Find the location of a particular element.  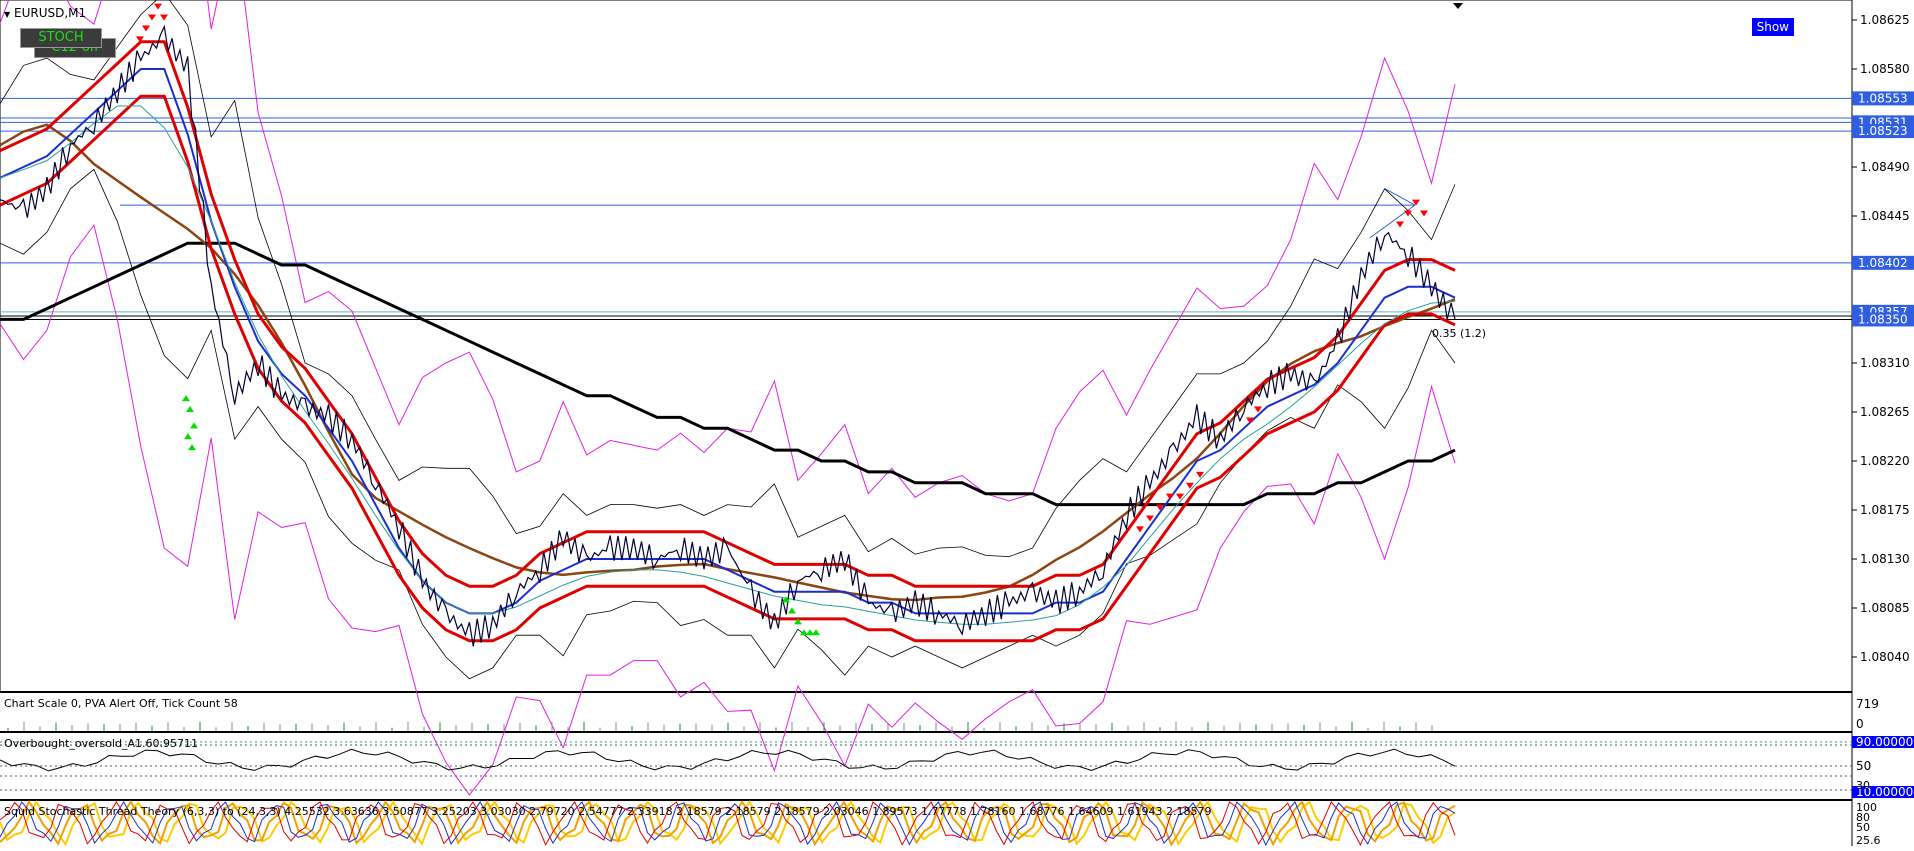

price-label: 1.08523 is located at coordinates (1883, 131).